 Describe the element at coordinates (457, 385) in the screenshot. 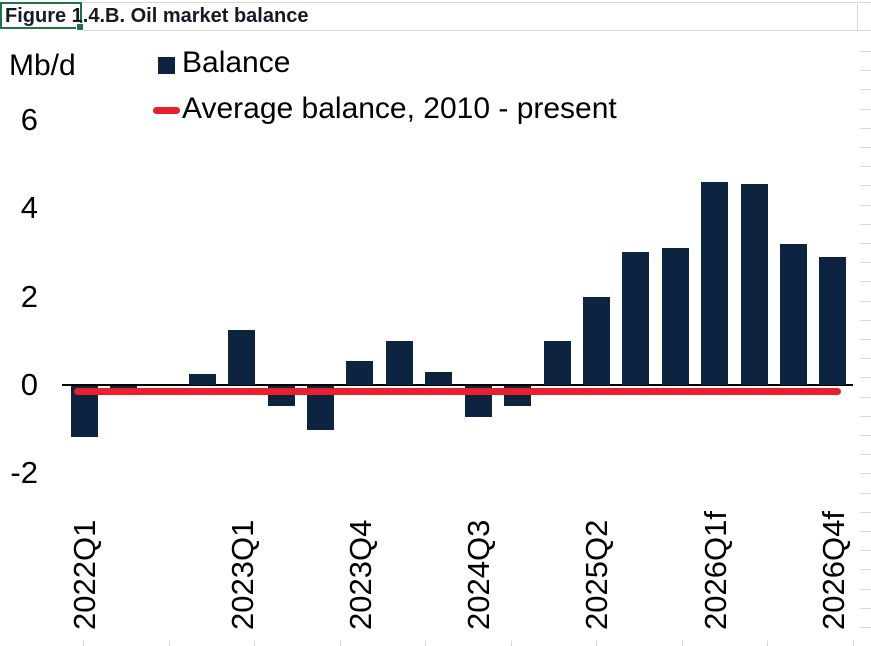

I see `x-axis-zero-line` at that location.